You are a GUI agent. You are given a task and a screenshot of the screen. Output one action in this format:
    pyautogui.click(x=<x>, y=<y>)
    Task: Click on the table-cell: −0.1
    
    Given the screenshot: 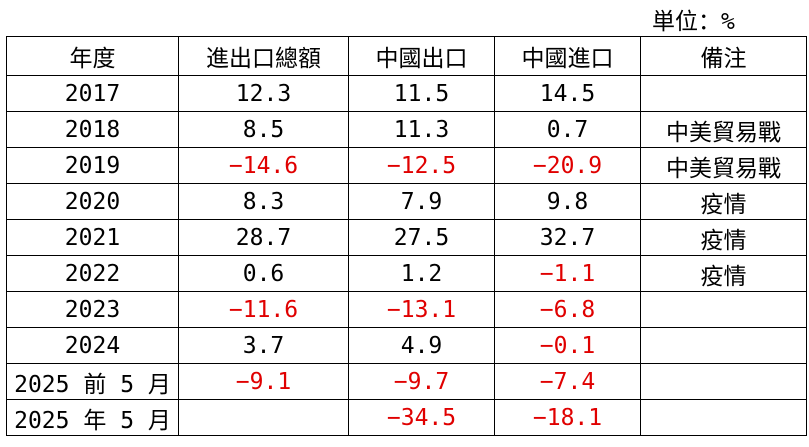 What is the action you would take?
    pyautogui.click(x=567, y=345)
    